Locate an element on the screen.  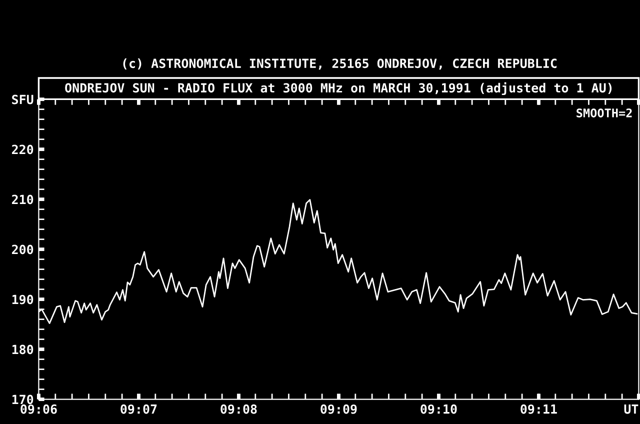
x-tick-label: 09:06 is located at coordinates (38, 409).